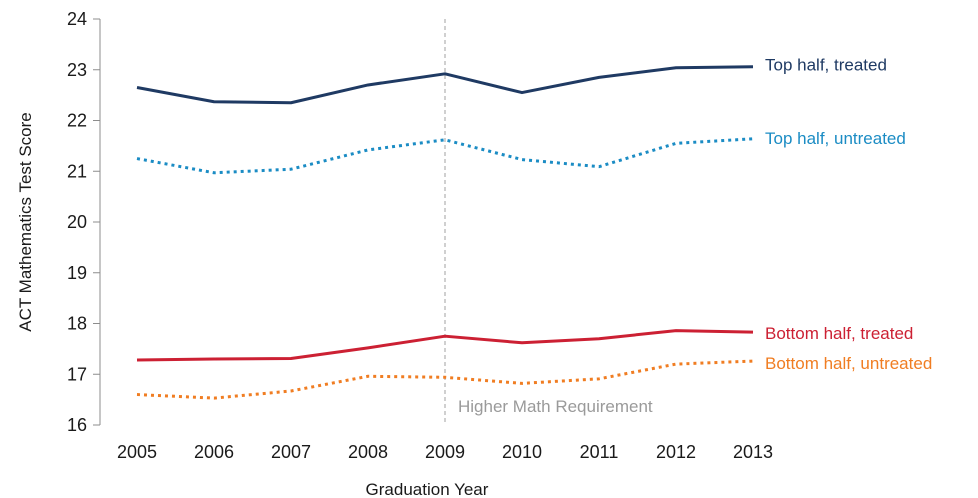 The height and width of the screenshot is (498, 978). Describe the element at coordinates (368, 452) in the screenshot. I see `x-tick-label: 2008` at that location.